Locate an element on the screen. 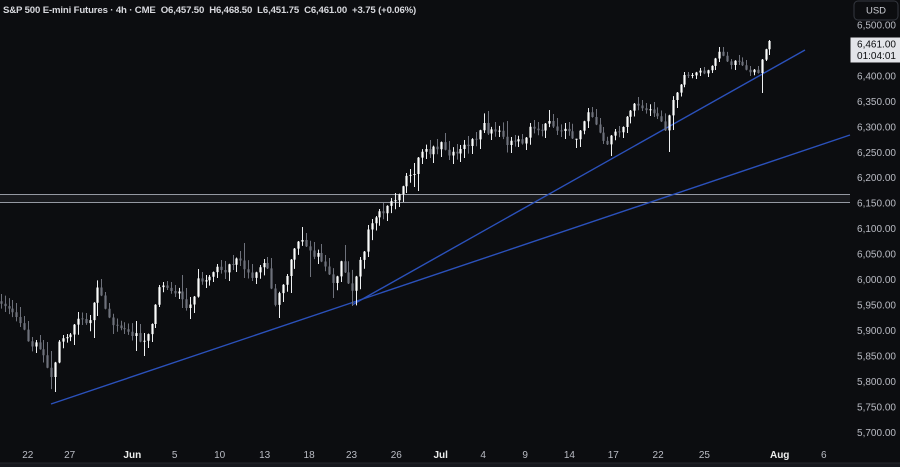  svg-text: 6,050.00 is located at coordinates (876, 255).